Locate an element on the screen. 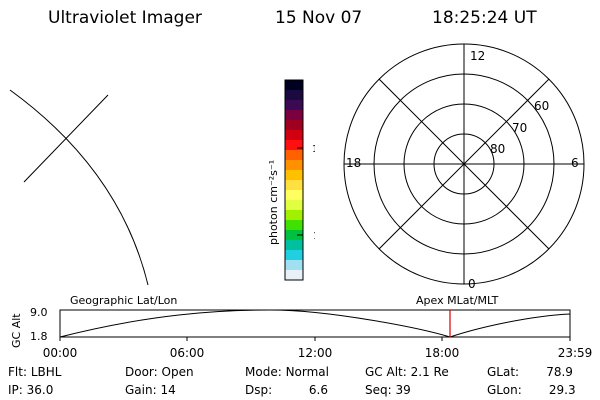  gc-alt-field: GC Alt: 2.1 Re is located at coordinates (407, 372).